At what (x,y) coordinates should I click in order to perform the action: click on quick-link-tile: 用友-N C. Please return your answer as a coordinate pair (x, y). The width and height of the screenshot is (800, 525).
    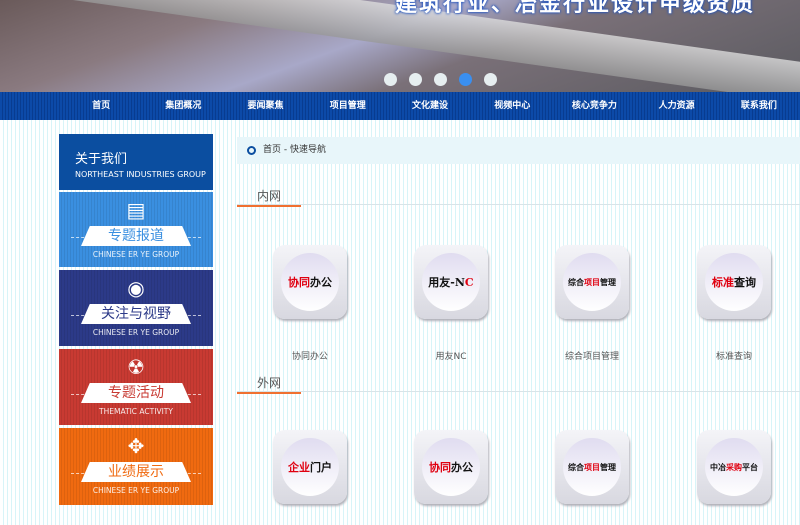
    Looking at the image, I should click on (451, 282).